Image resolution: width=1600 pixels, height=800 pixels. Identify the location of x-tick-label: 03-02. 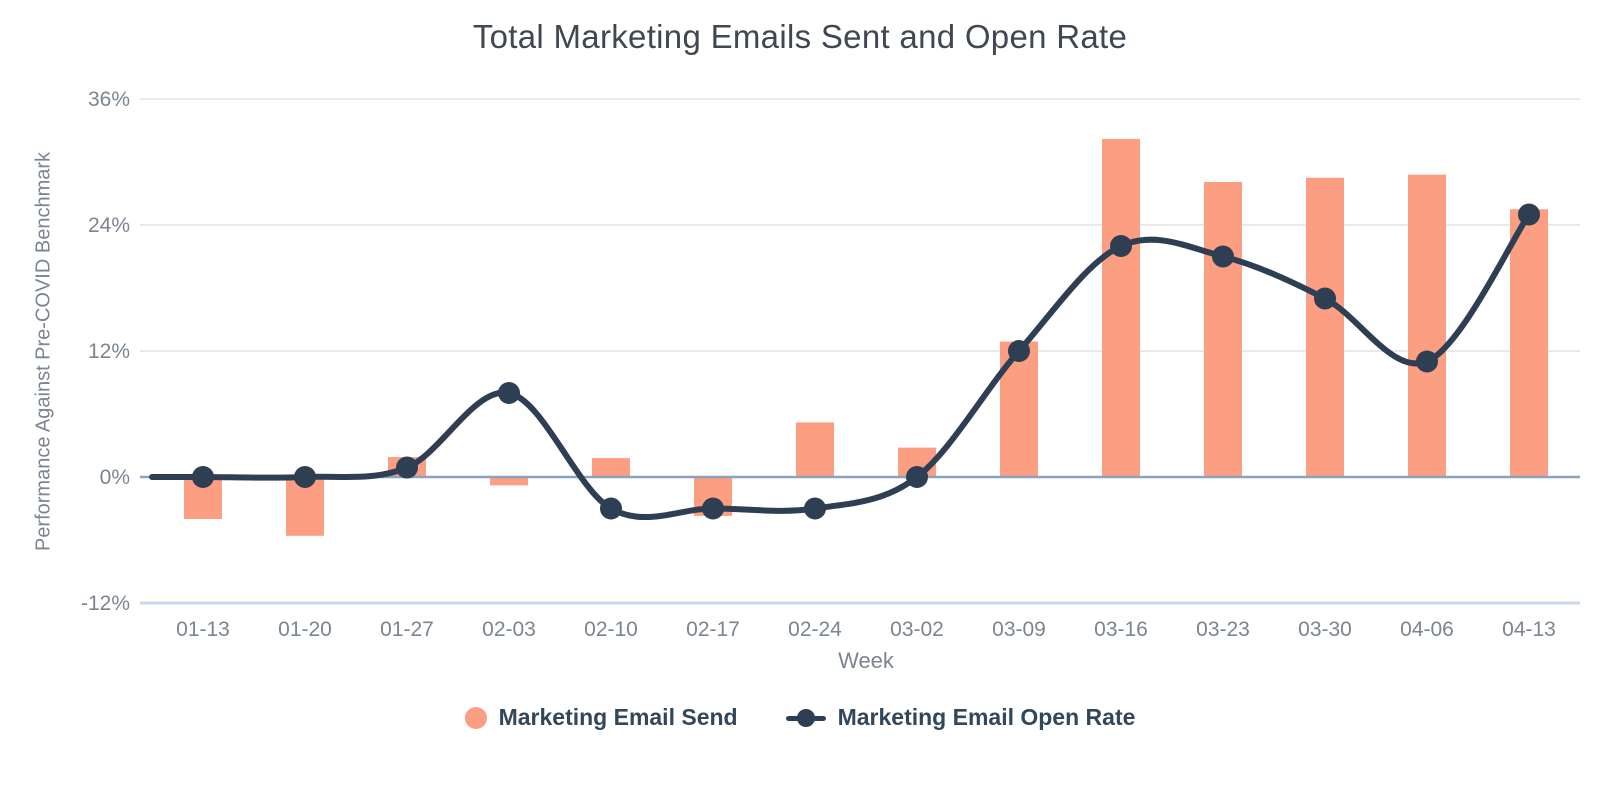
(917, 629).